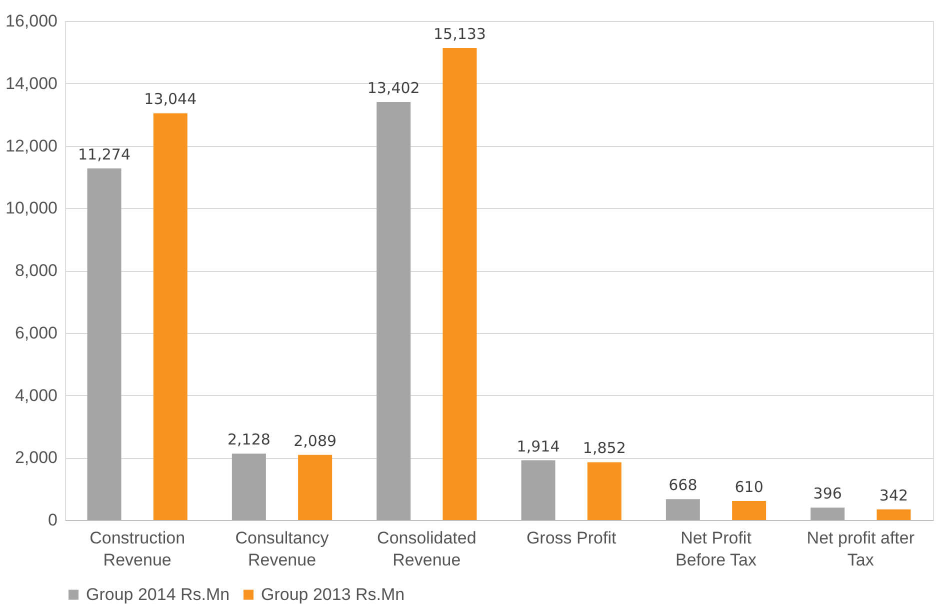 Image resolution: width=938 pixels, height=608 pixels. I want to click on x-tick-label: Consolidated Revenue, so click(426, 549).